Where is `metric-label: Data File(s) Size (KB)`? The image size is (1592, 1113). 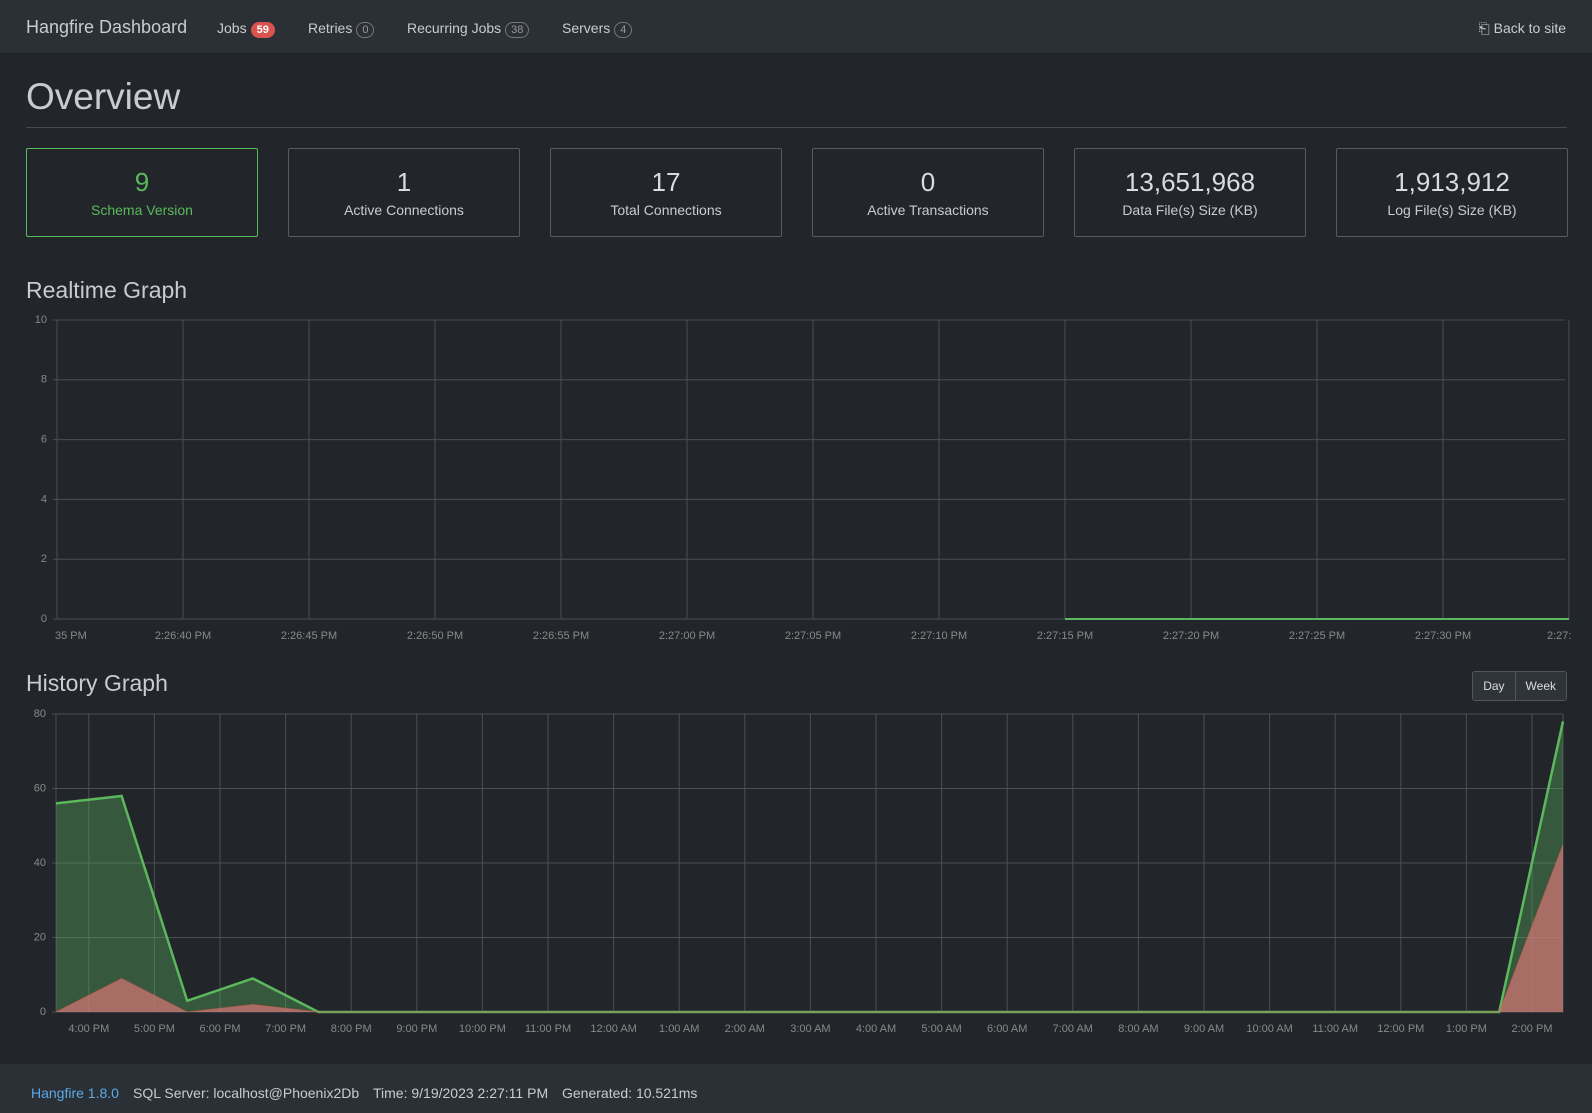 metric-label: Data File(s) Size (KB) is located at coordinates (1190, 210).